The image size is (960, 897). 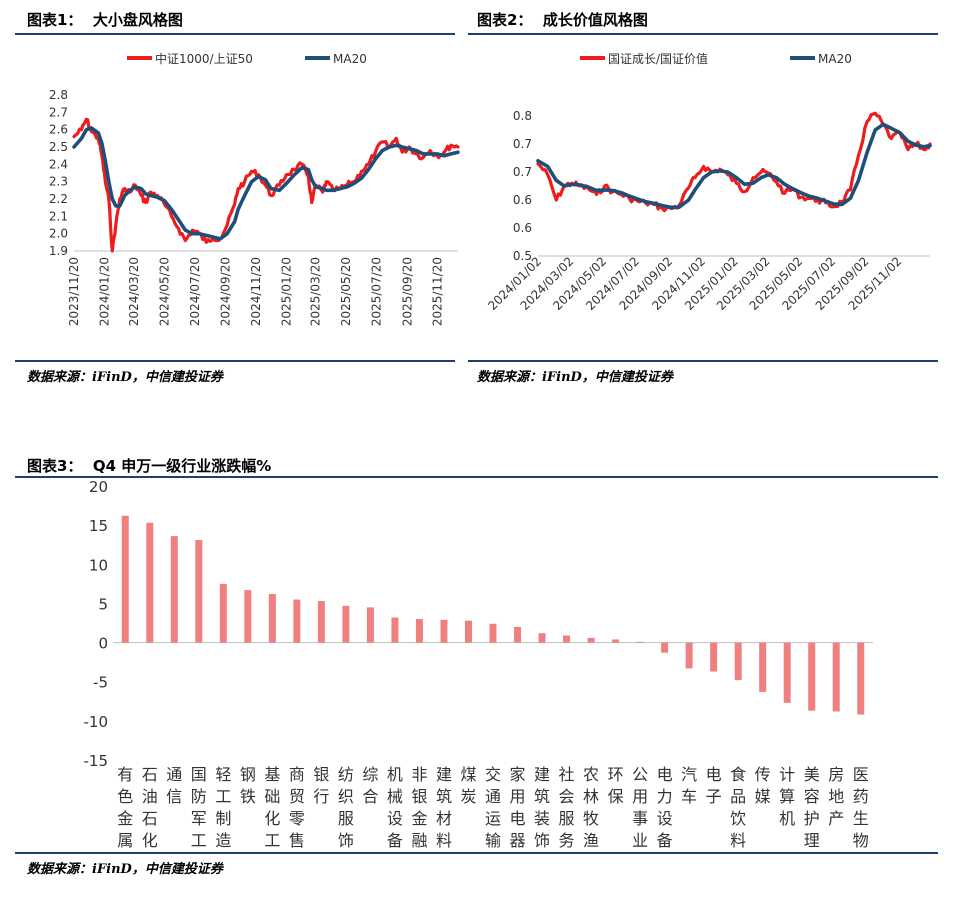 What do you see at coordinates (58, 95) in the screenshot?
I see `chart1-y-tick-label: 2.8` at bounding box center [58, 95].